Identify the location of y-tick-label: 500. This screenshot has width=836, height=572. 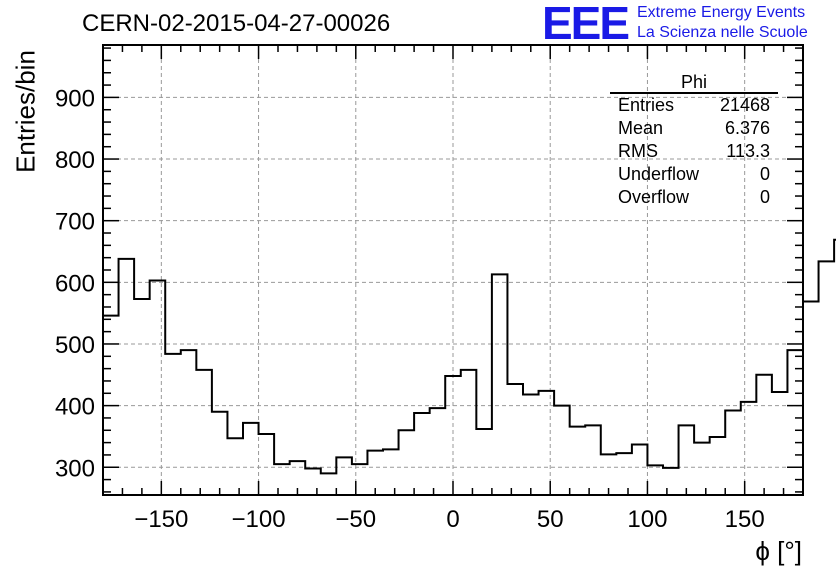
(75, 345).